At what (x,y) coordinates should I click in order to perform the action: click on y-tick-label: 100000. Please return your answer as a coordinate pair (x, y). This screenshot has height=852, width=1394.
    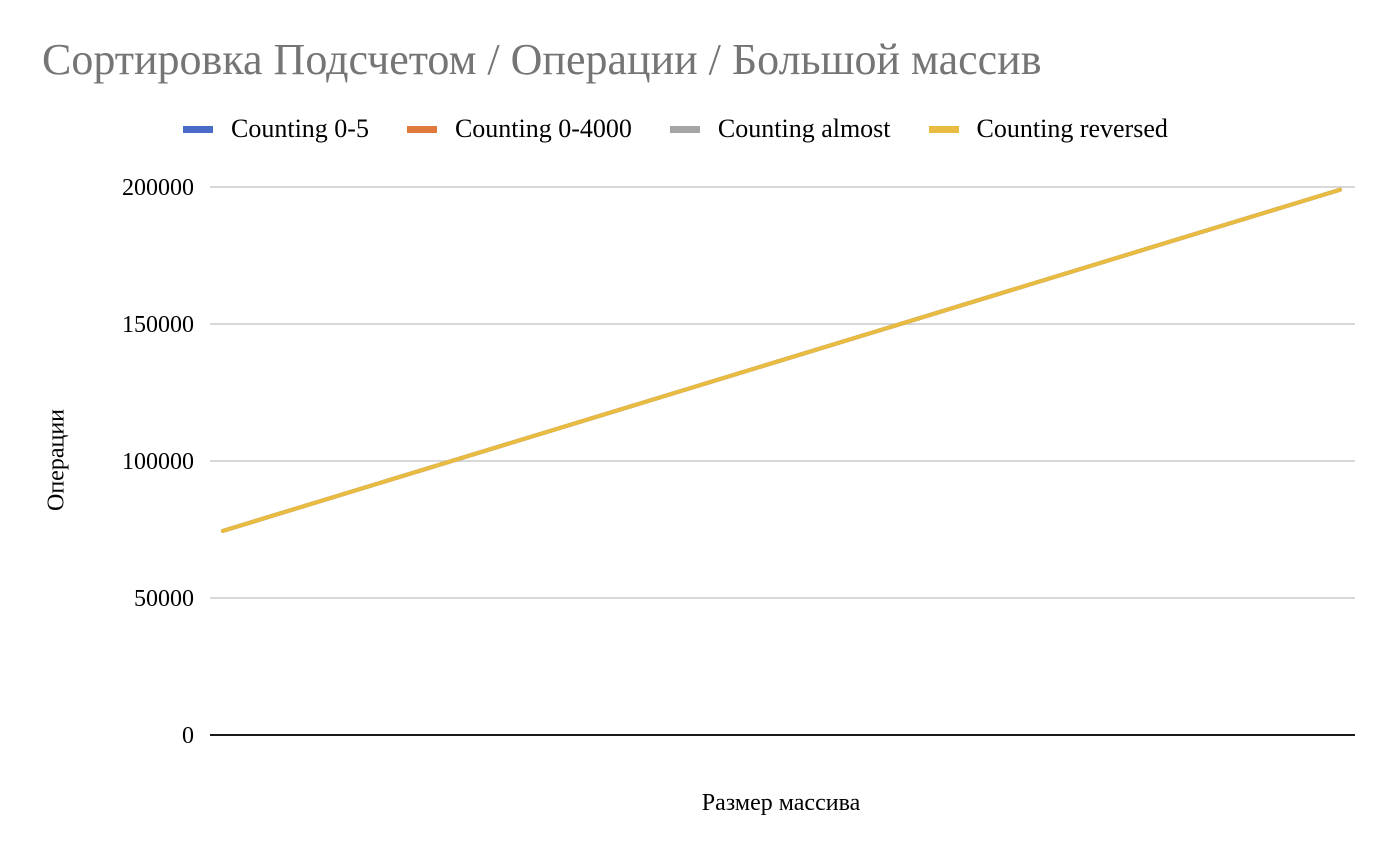
    Looking at the image, I should click on (158, 462).